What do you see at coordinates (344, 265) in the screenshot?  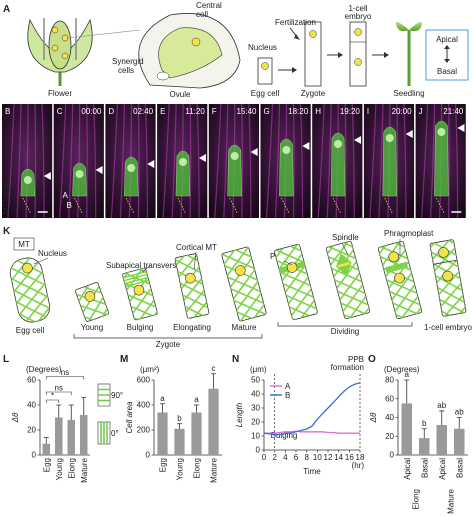 I see `chromosomes` at bounding box center [344, 265].